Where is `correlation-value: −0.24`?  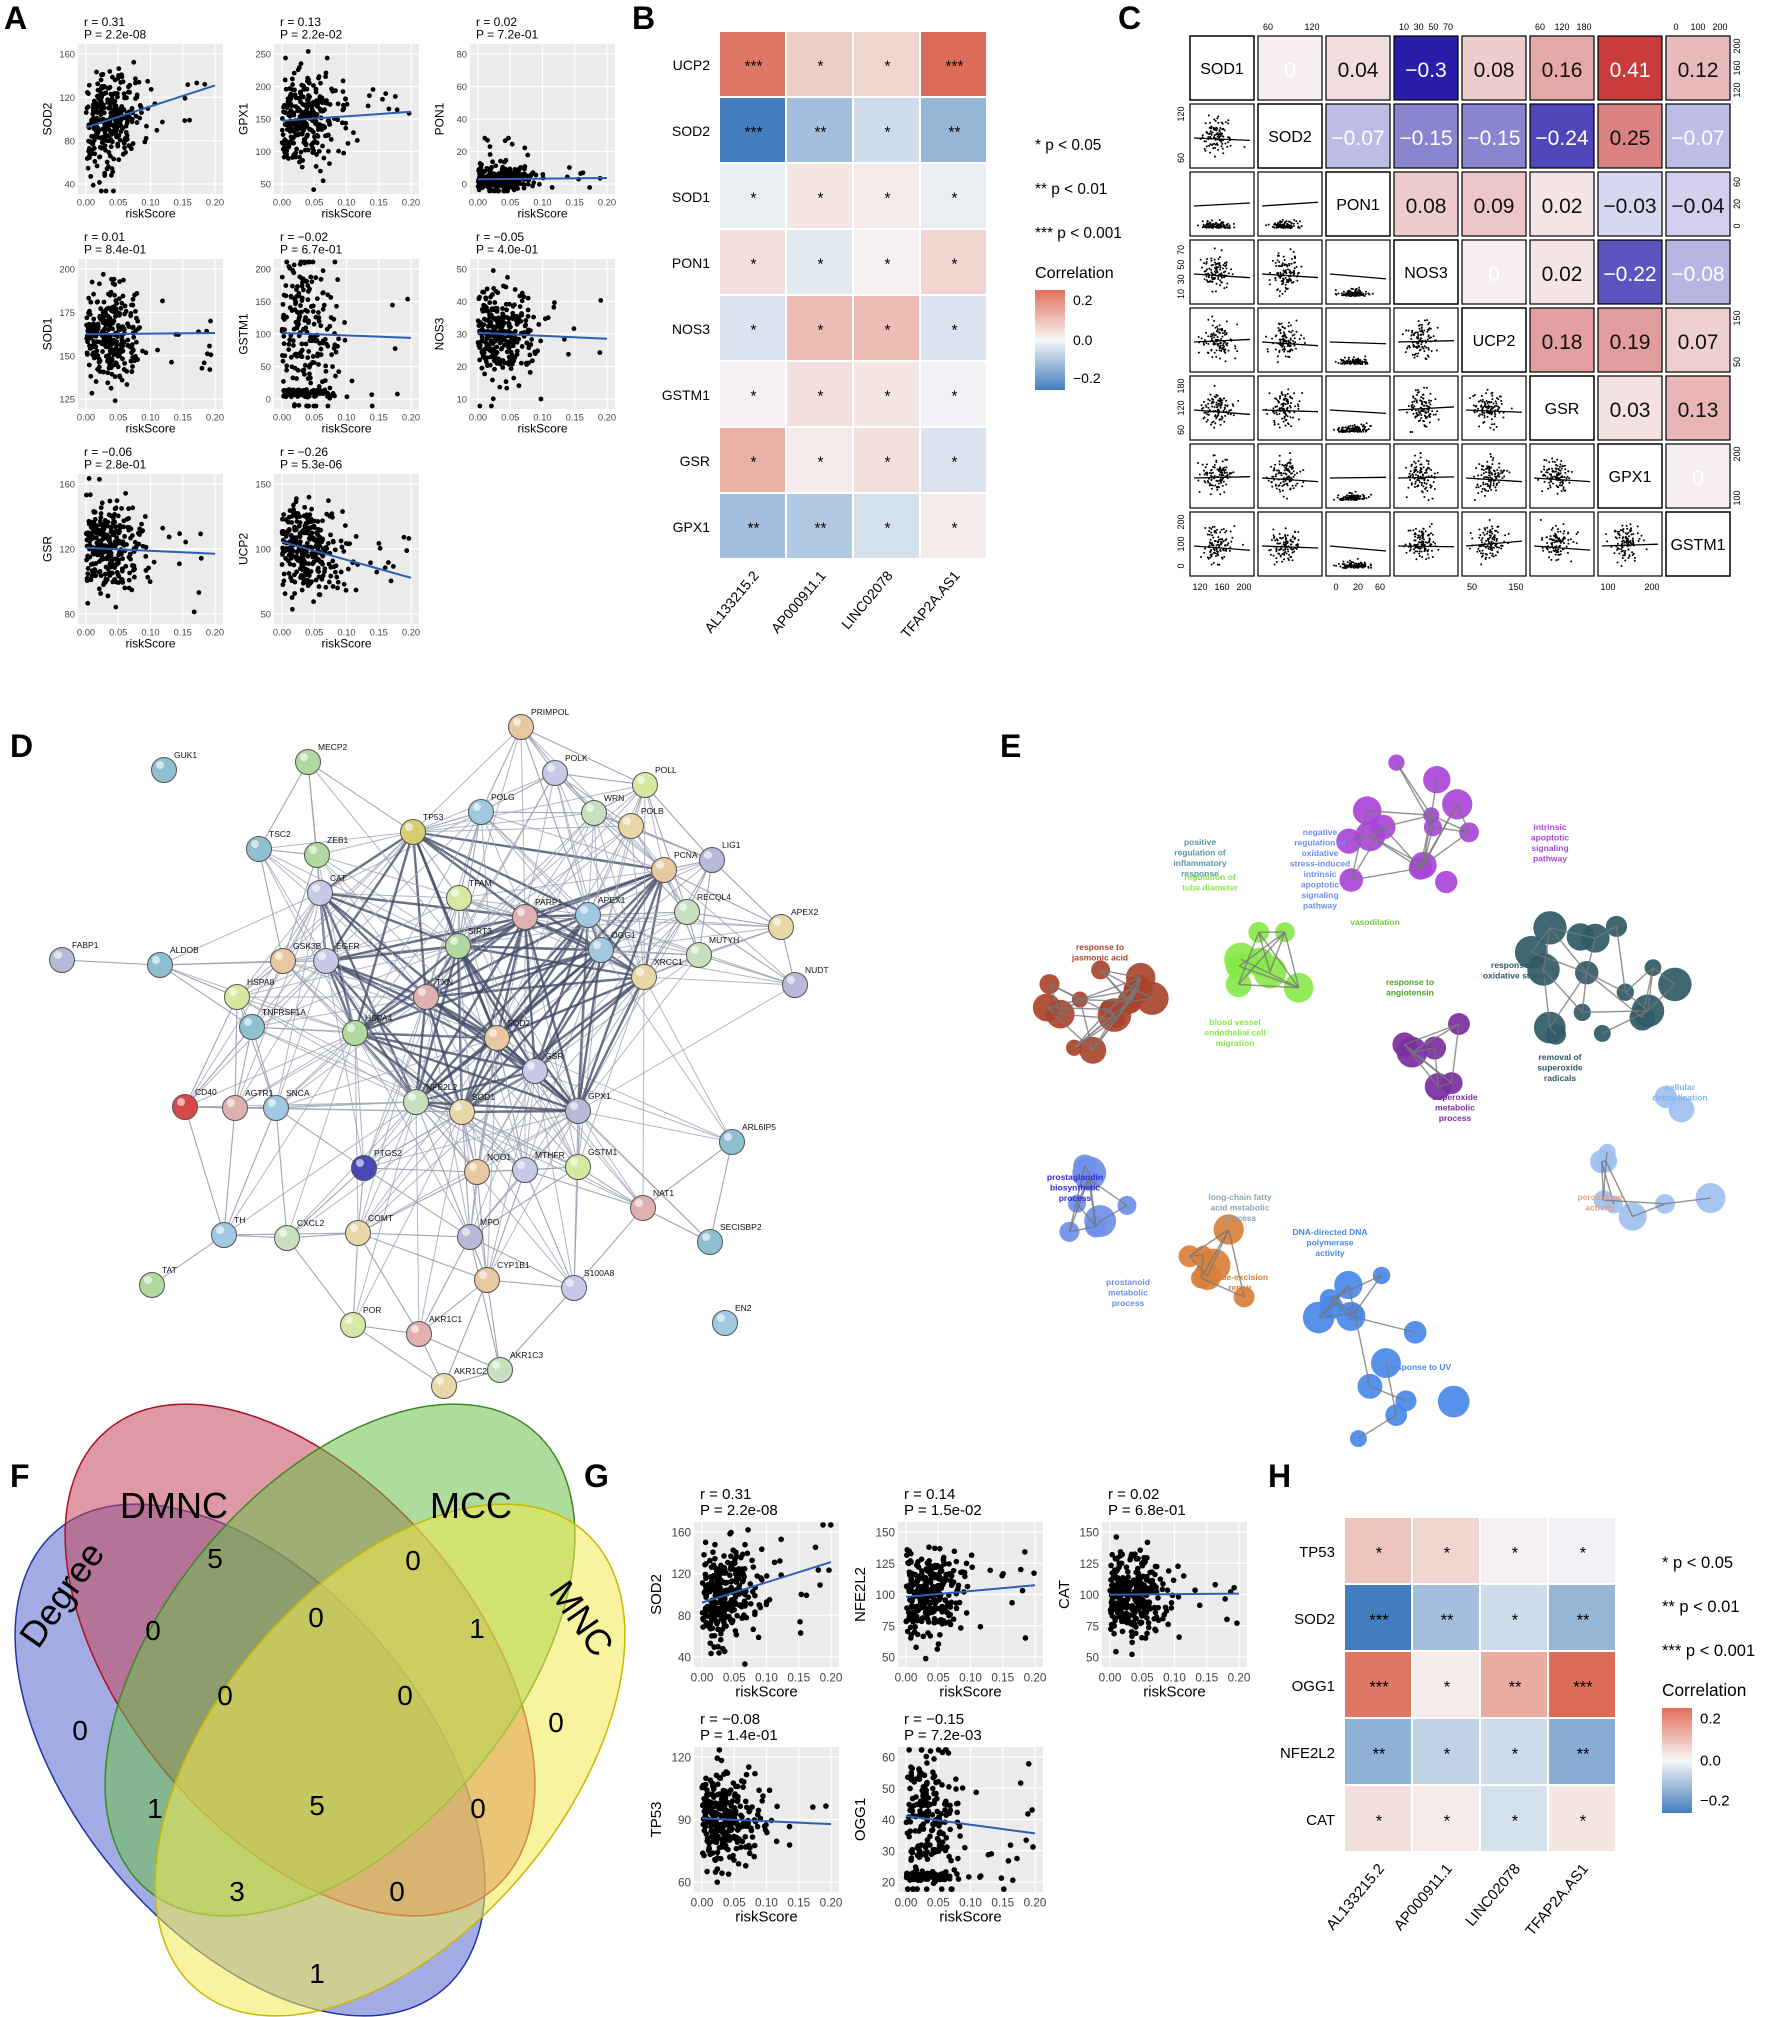
correlation-value: −0.24 is located at coordinates (1561, 138).